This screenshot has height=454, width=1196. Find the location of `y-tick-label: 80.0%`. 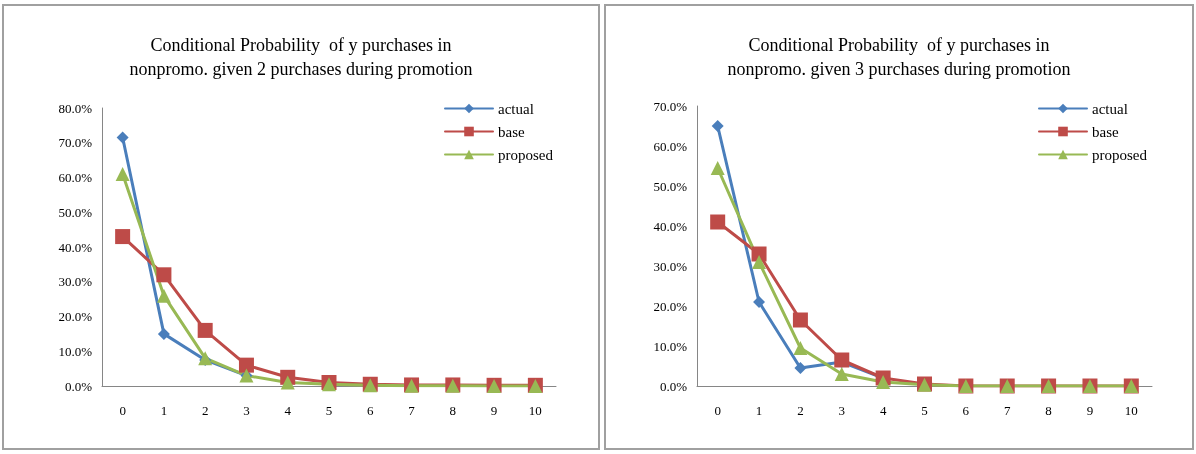

y-tick-label: 80.0% is located at coordinates (75, 108).